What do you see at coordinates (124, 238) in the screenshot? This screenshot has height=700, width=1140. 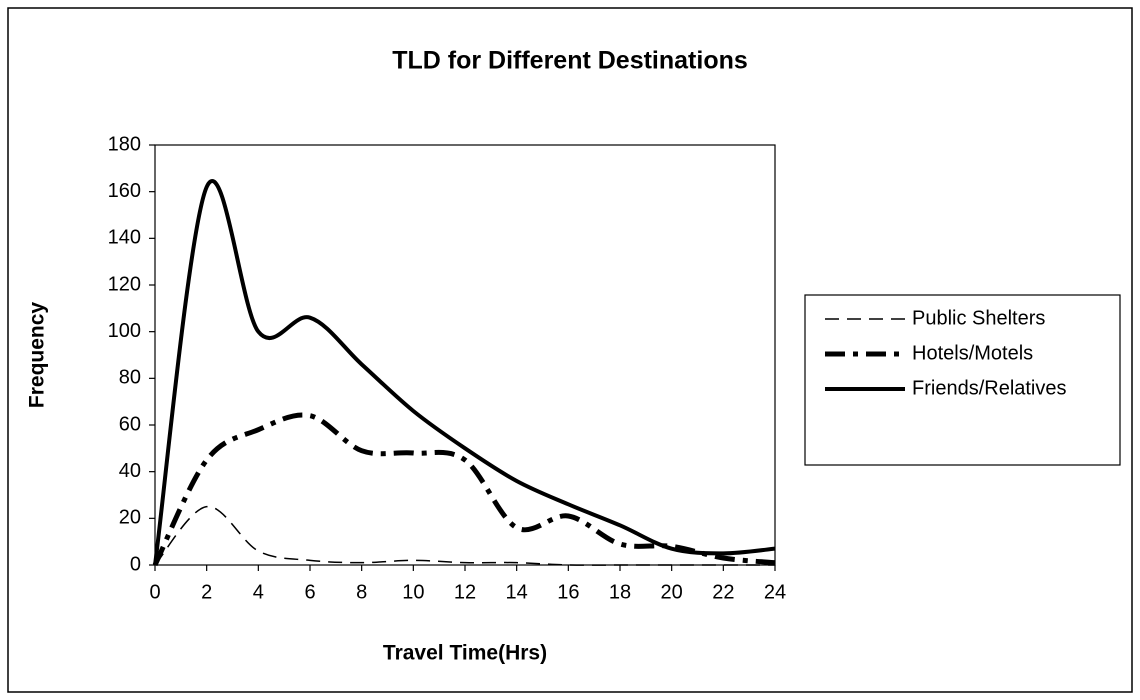 I see `y-tick-label: 140` at bounding box center [124, 238].